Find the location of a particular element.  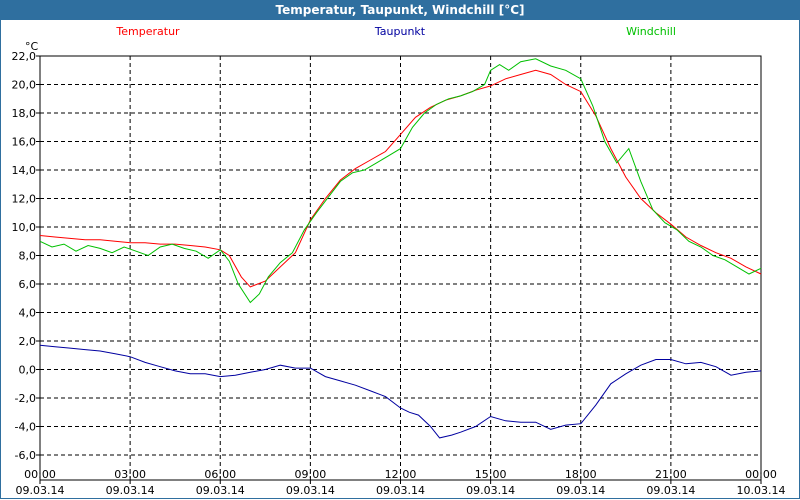

y-tick-label: 20,0 is located at coordinates (24, 85).